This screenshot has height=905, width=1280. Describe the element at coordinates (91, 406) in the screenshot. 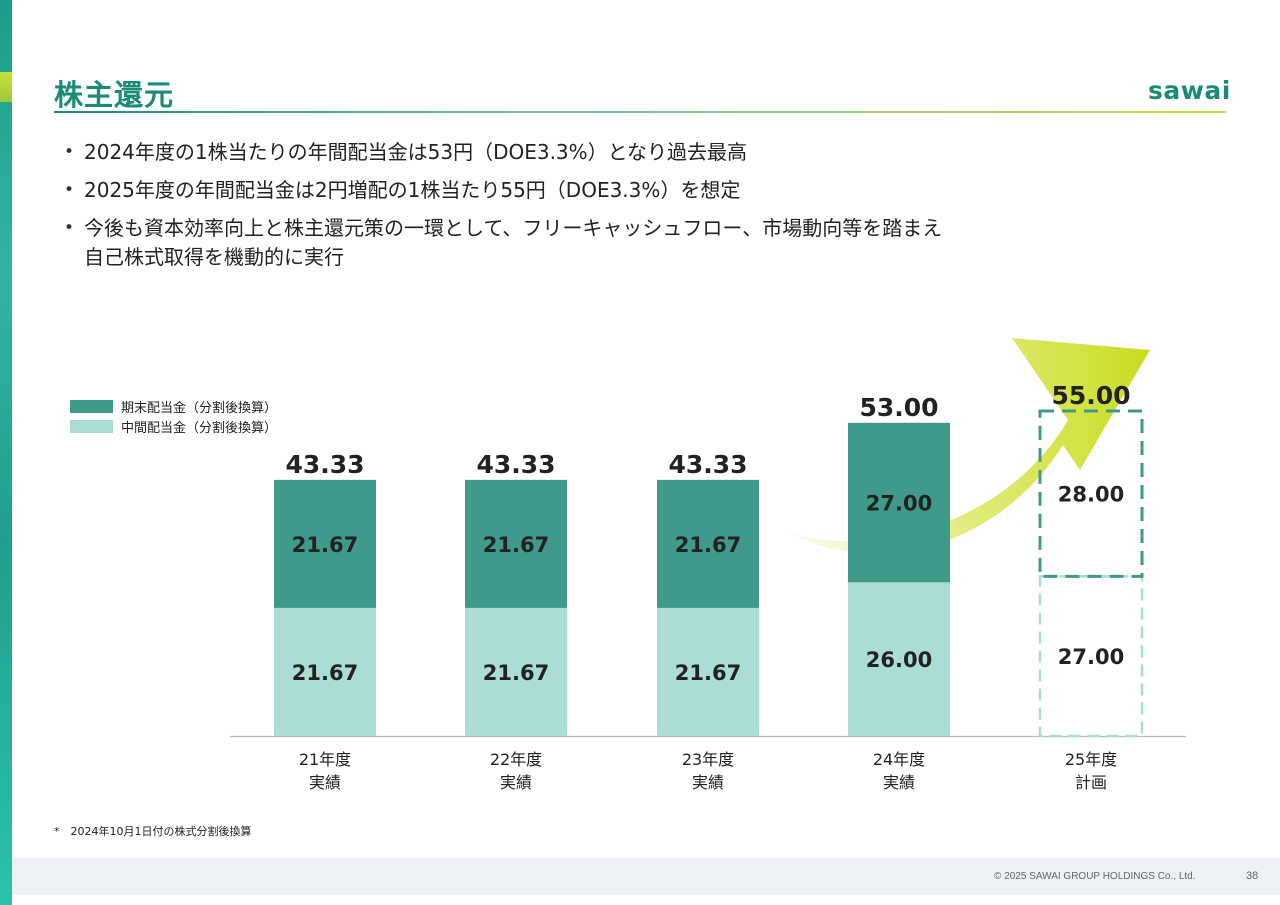

I see `legend-swatch-year-end` at that location.